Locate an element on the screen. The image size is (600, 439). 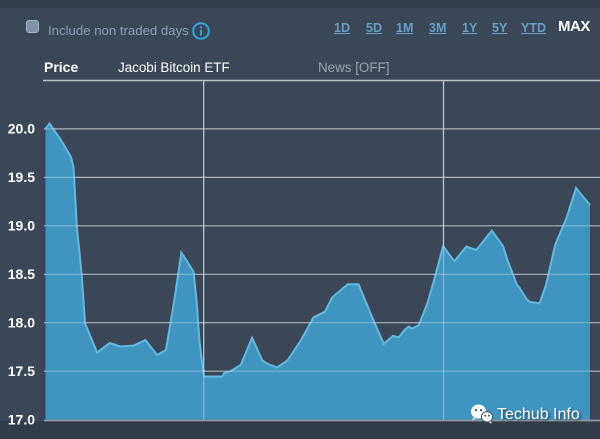
svg-text: 19.0 is located at coordinates (21, 226).